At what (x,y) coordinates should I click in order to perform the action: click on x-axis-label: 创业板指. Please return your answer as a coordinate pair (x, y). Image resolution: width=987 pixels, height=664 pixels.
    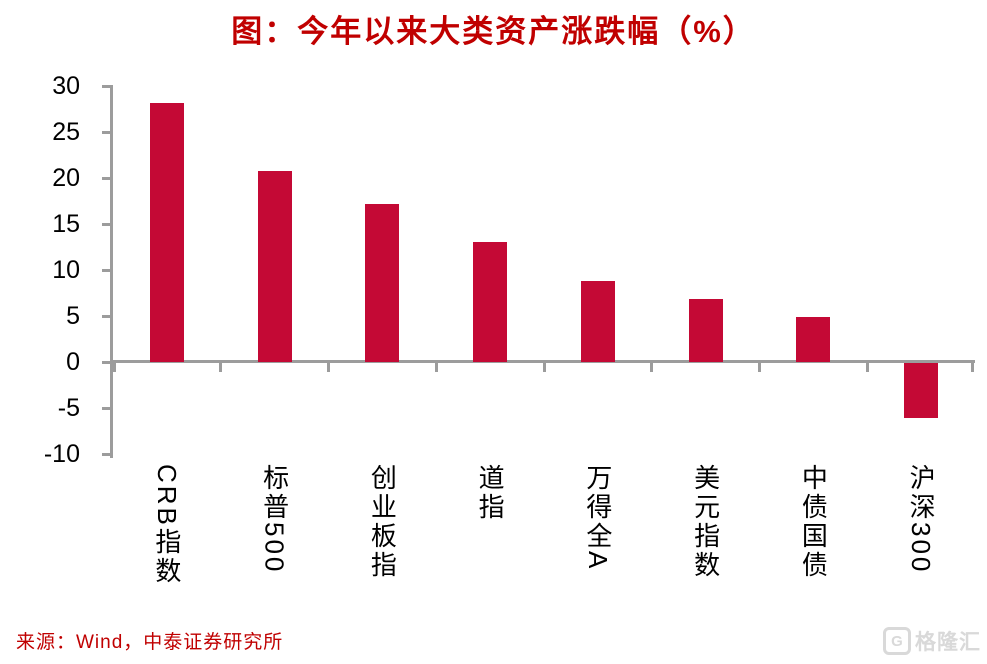
    Looking at the image, I should click on (382, 522).